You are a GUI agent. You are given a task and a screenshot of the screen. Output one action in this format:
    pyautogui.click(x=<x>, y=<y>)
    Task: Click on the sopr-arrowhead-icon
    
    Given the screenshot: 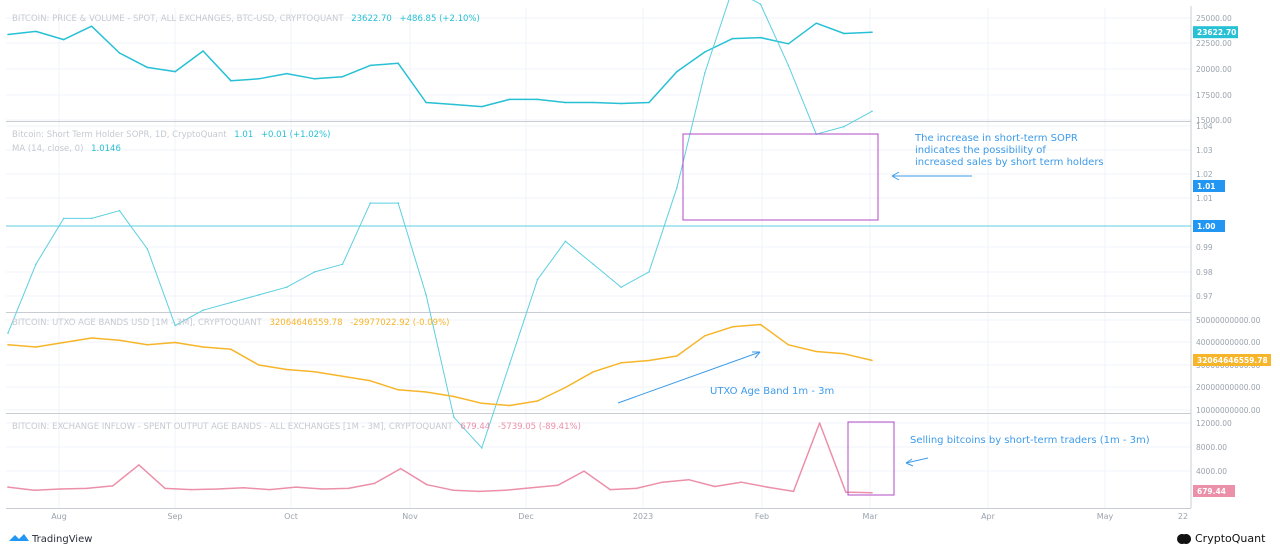 What is the action you would take?
    pyautogui.click(x=895, y=176)
    